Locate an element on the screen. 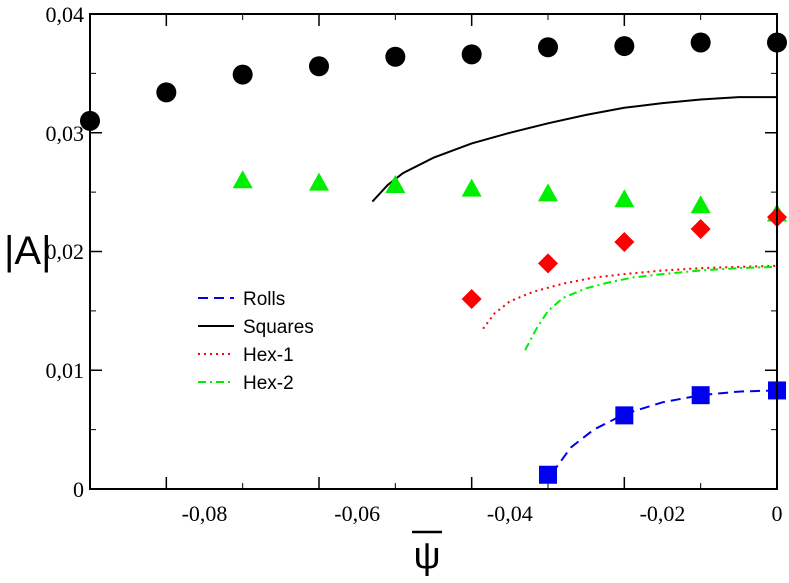 This screenshot has height=583, width=789. legend-label-hex-1: Hex-1 is located at coordinates (268, 355).